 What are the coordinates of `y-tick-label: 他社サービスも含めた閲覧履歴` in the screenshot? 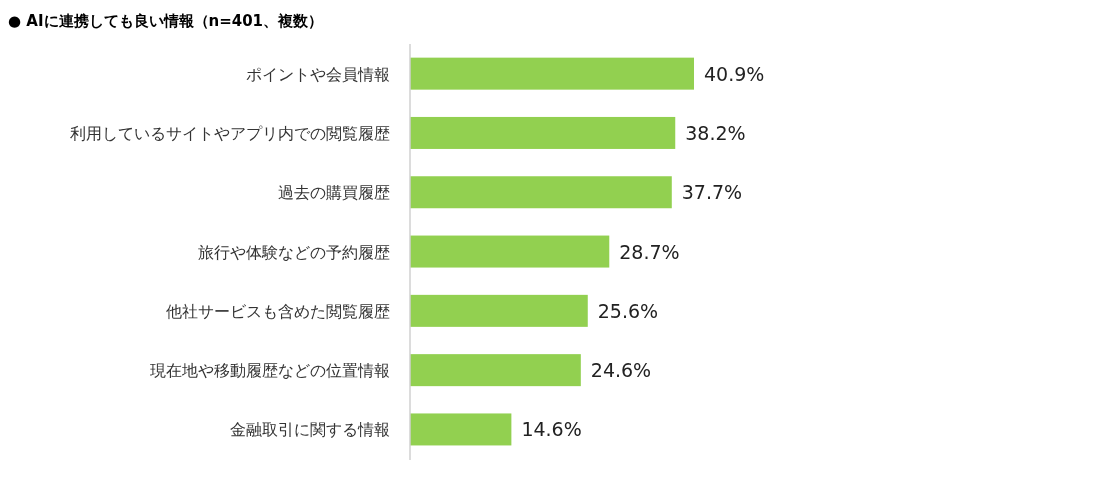 It's located at (278, 311).